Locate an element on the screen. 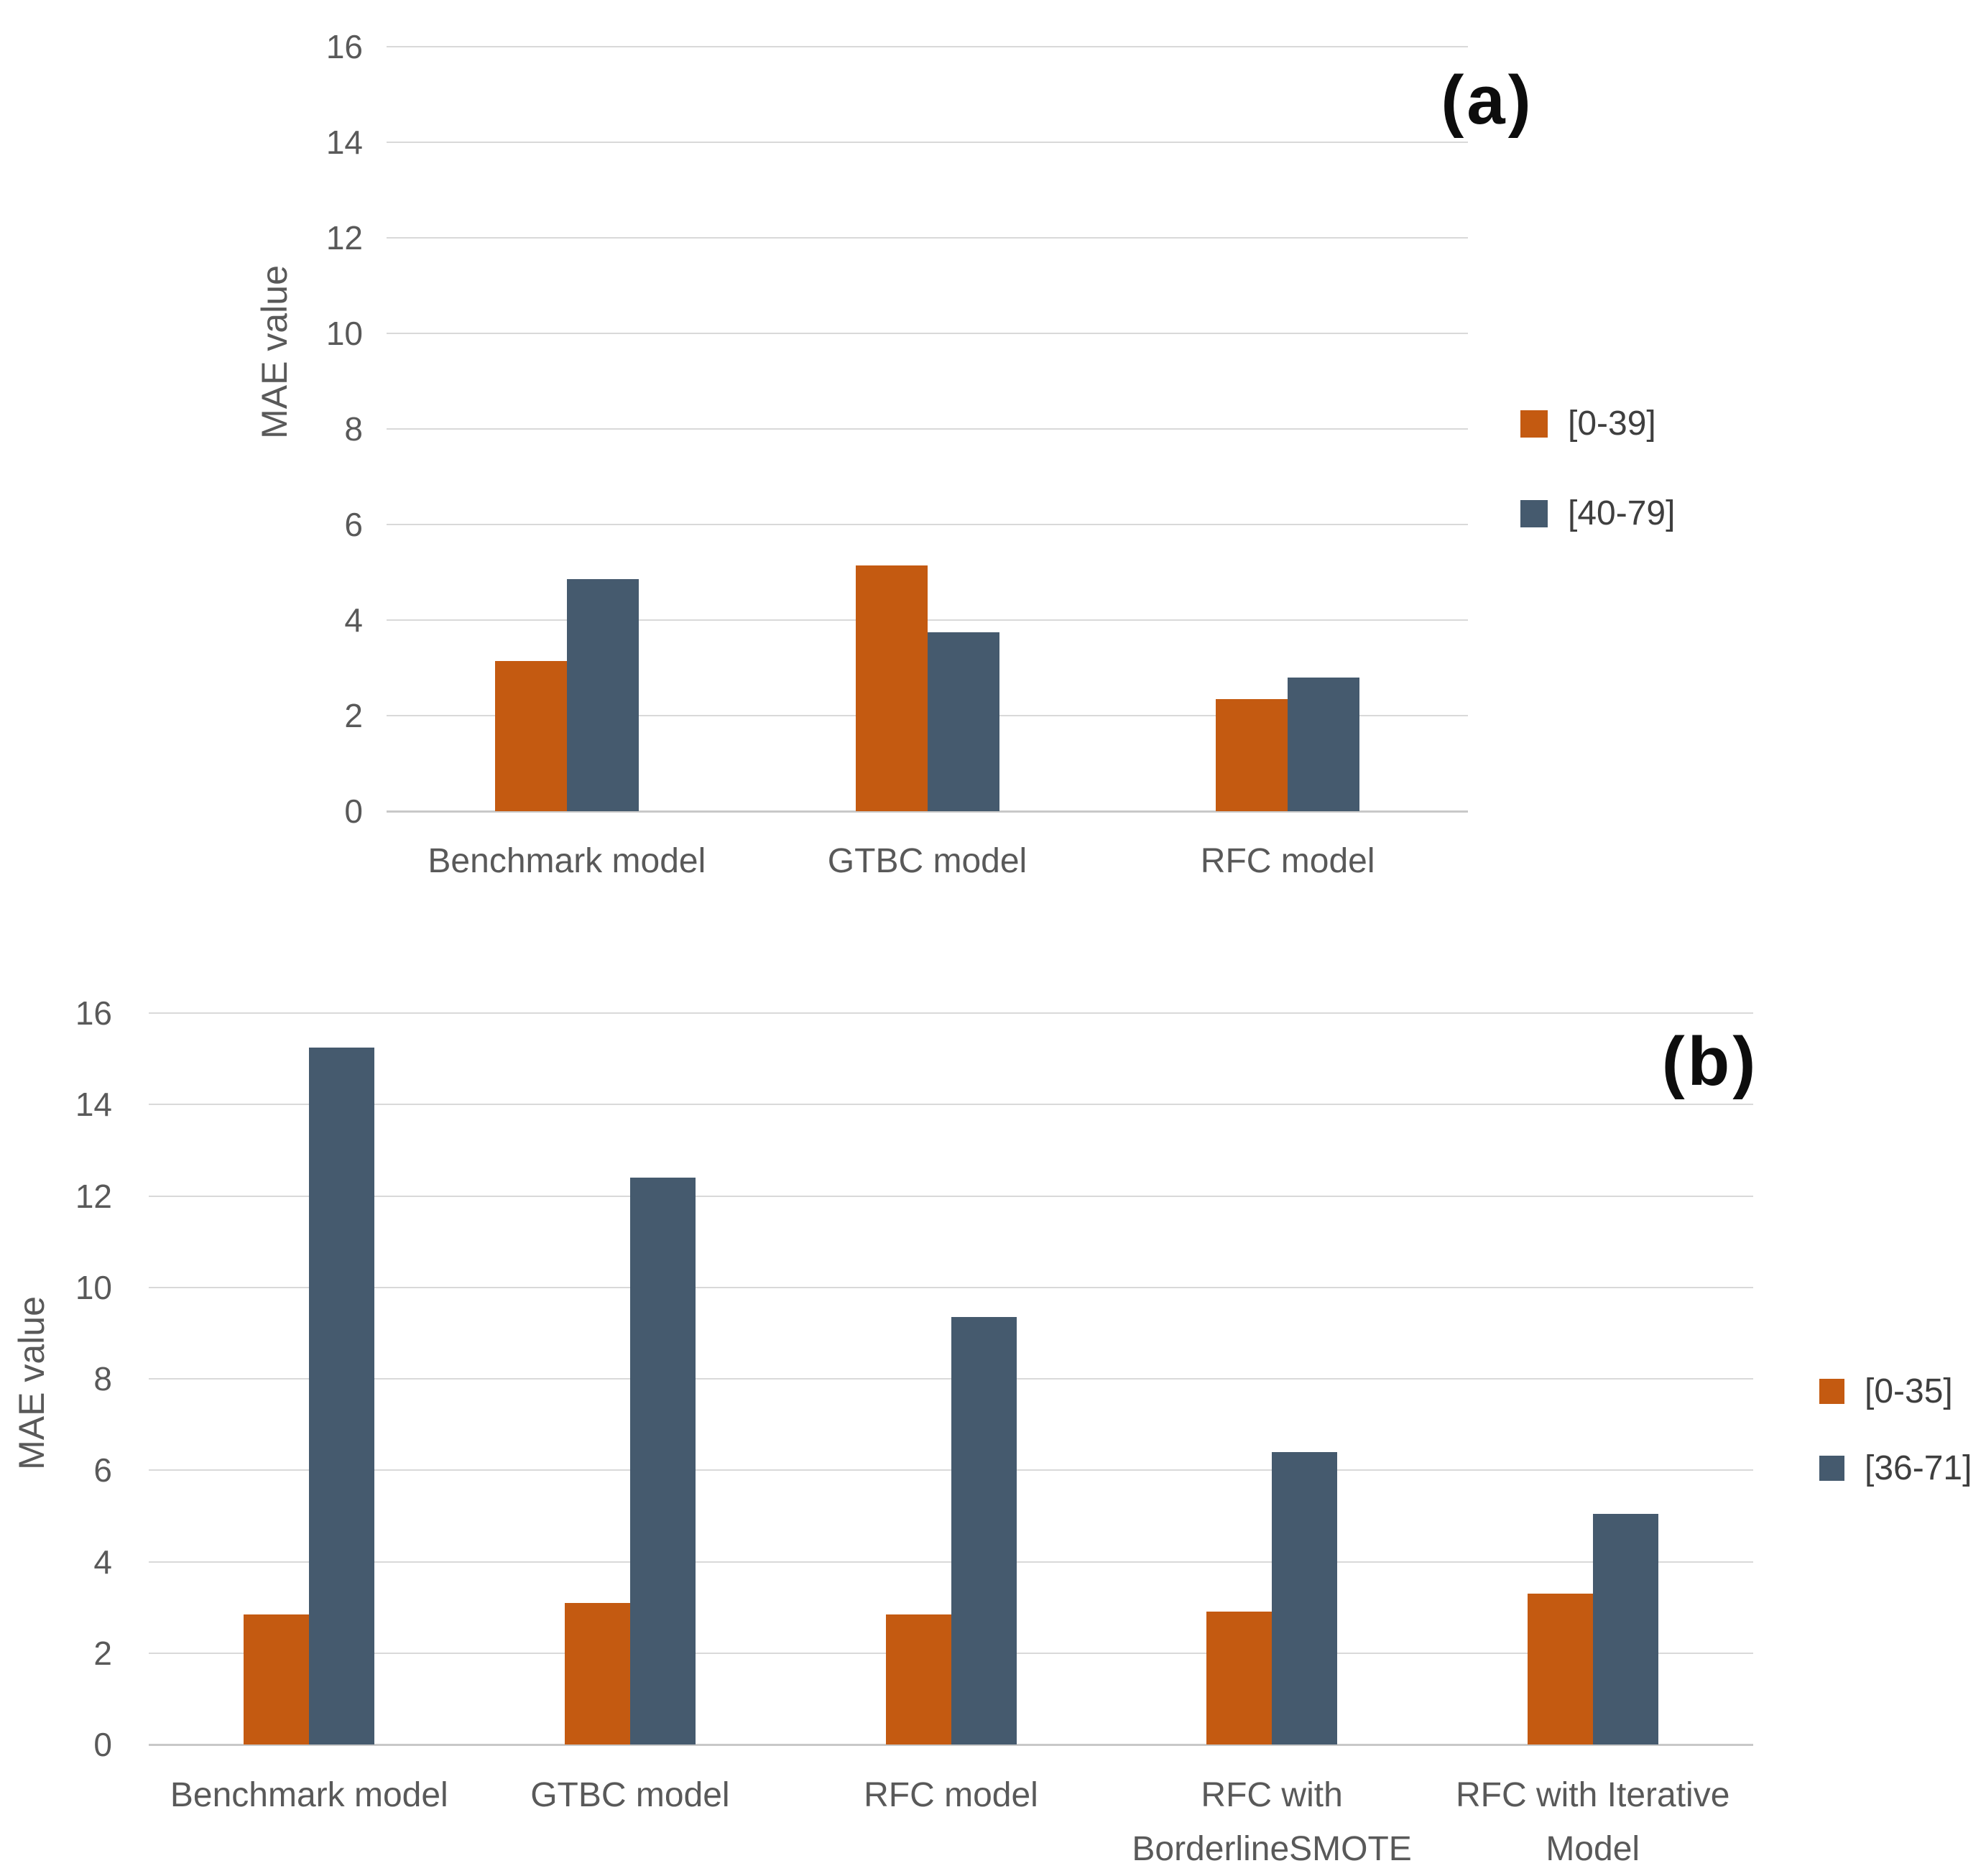 This screenshot has width=1986, height=1876. legend-item-[0-35]: [0-35] is located at coordinates (1886, 1392).